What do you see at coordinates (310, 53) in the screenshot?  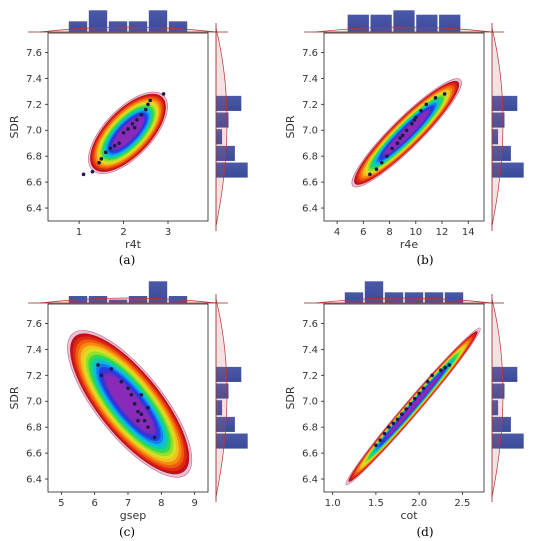 I see `y-tick-label: 7.6` at bounding box center [310, 53].